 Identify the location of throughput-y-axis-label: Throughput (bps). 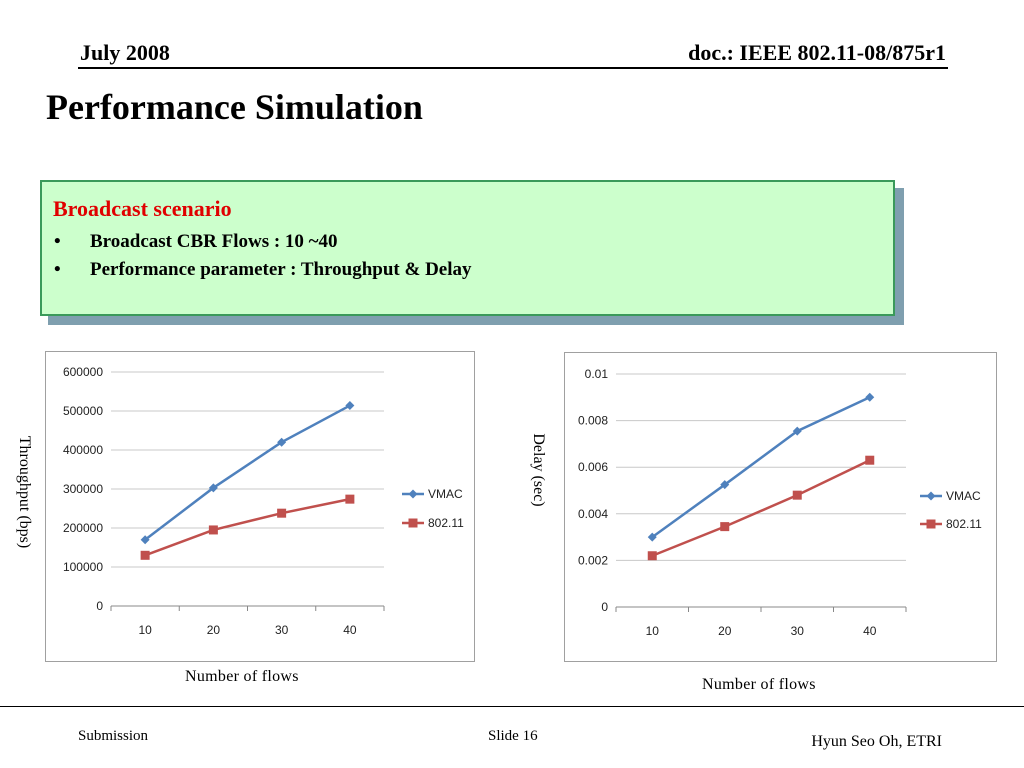
(24, 492).